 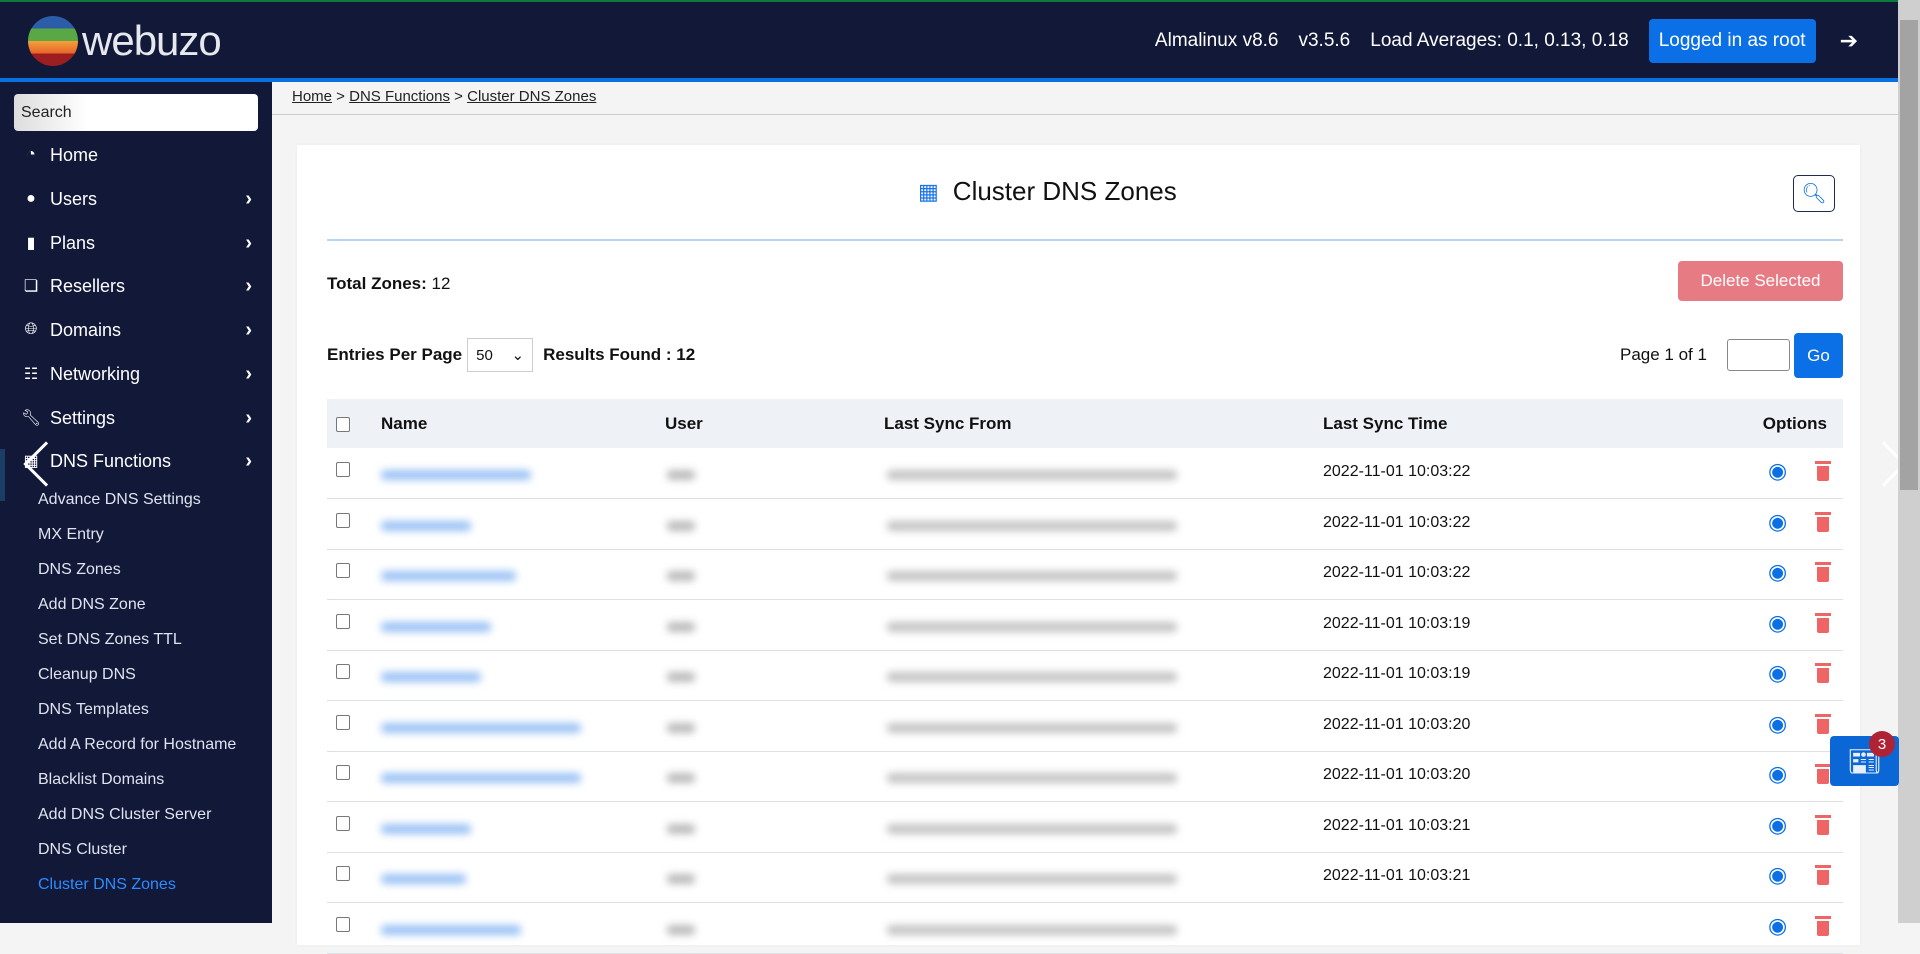 What do you see at coordinates (1909, 255) in the screenshot?
I see `scrollbar-thumb` at bounding box center [1909, 255].